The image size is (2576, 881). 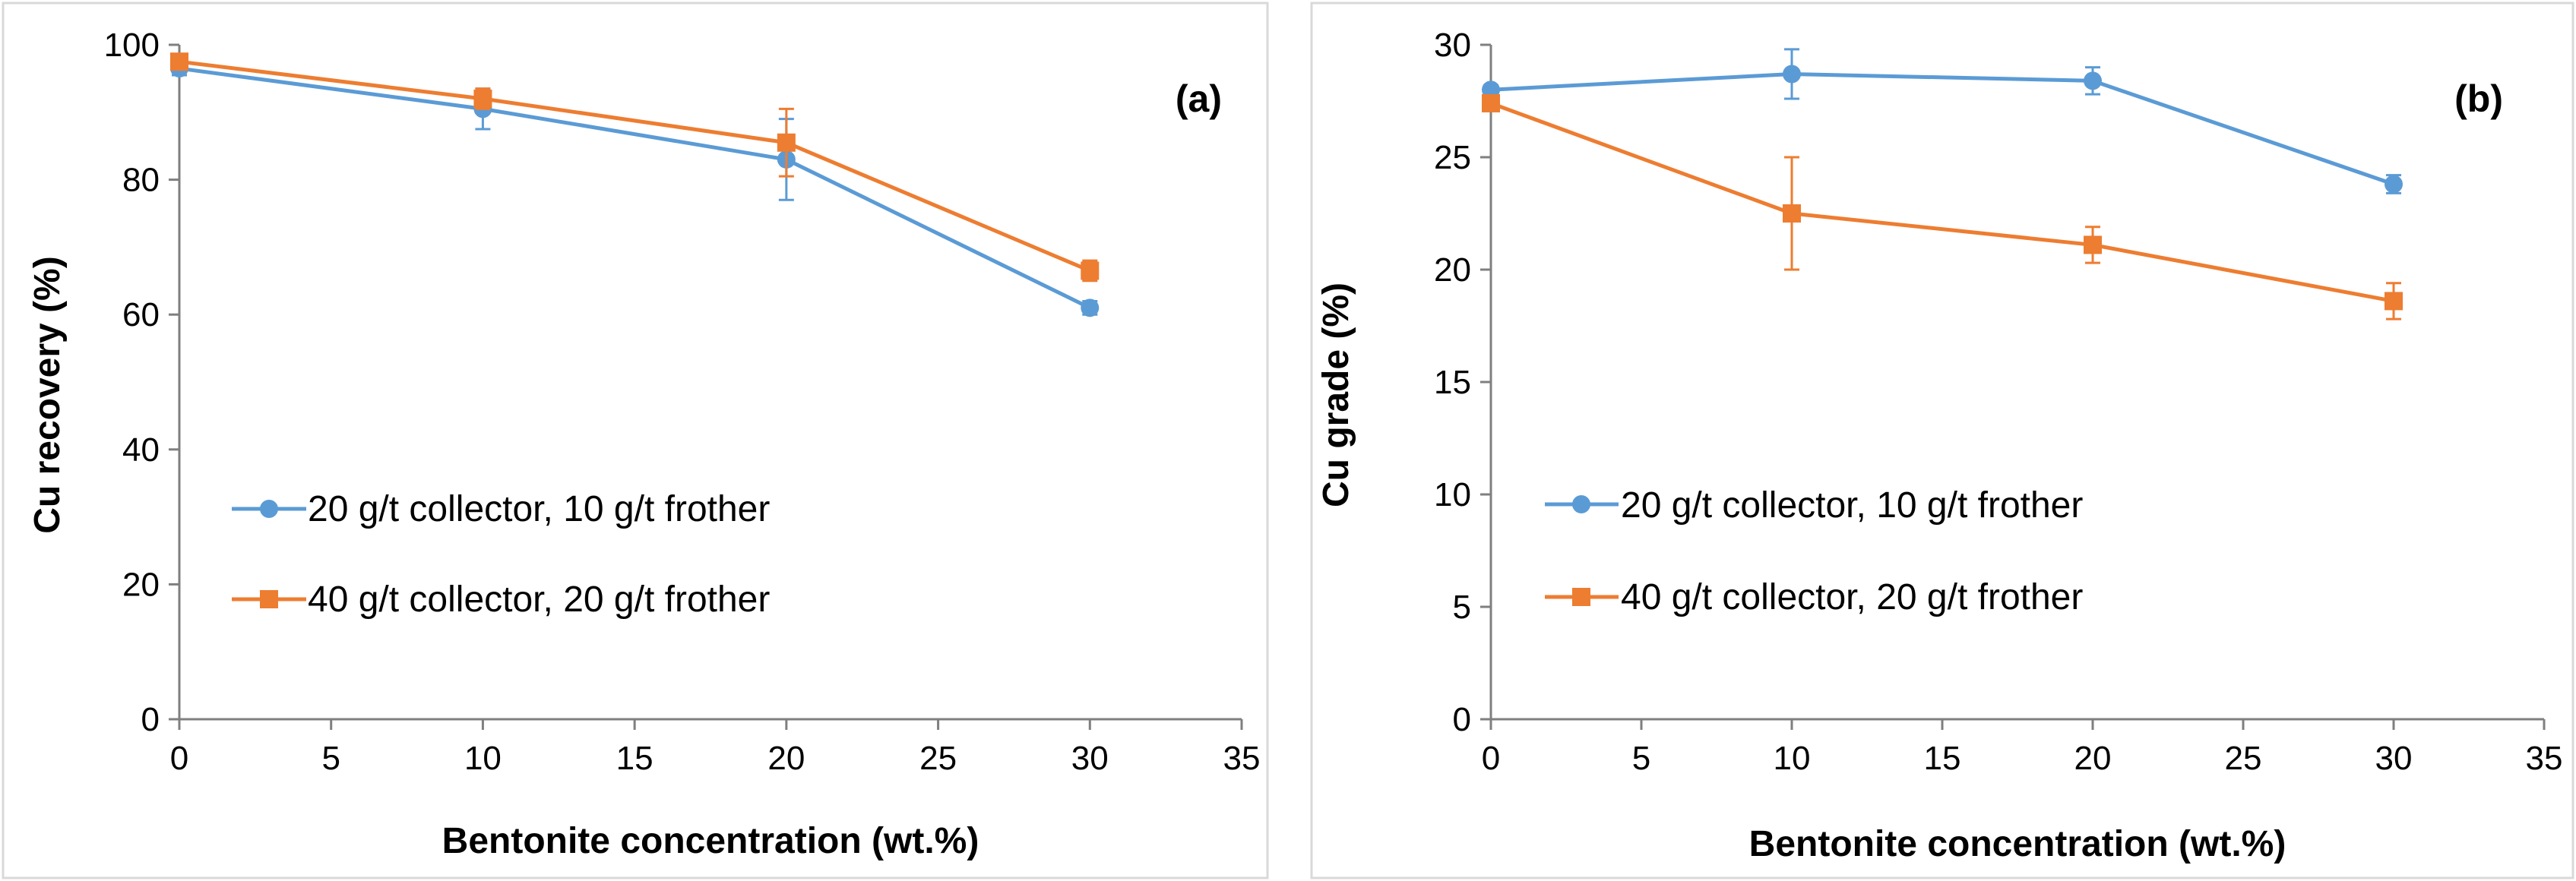 I want to click on y-axis-title: Cu recovery (%), so click(x=47, y=395).